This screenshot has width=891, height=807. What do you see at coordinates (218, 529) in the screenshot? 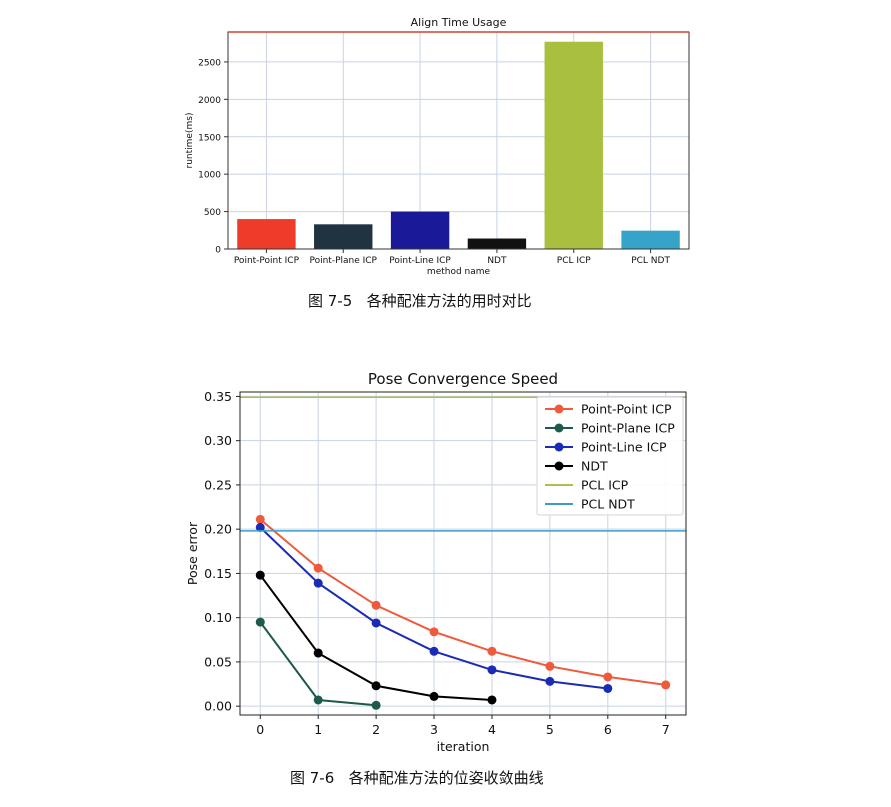
I see `y-tick-label: 0.20` at bounding box center [218, 529].